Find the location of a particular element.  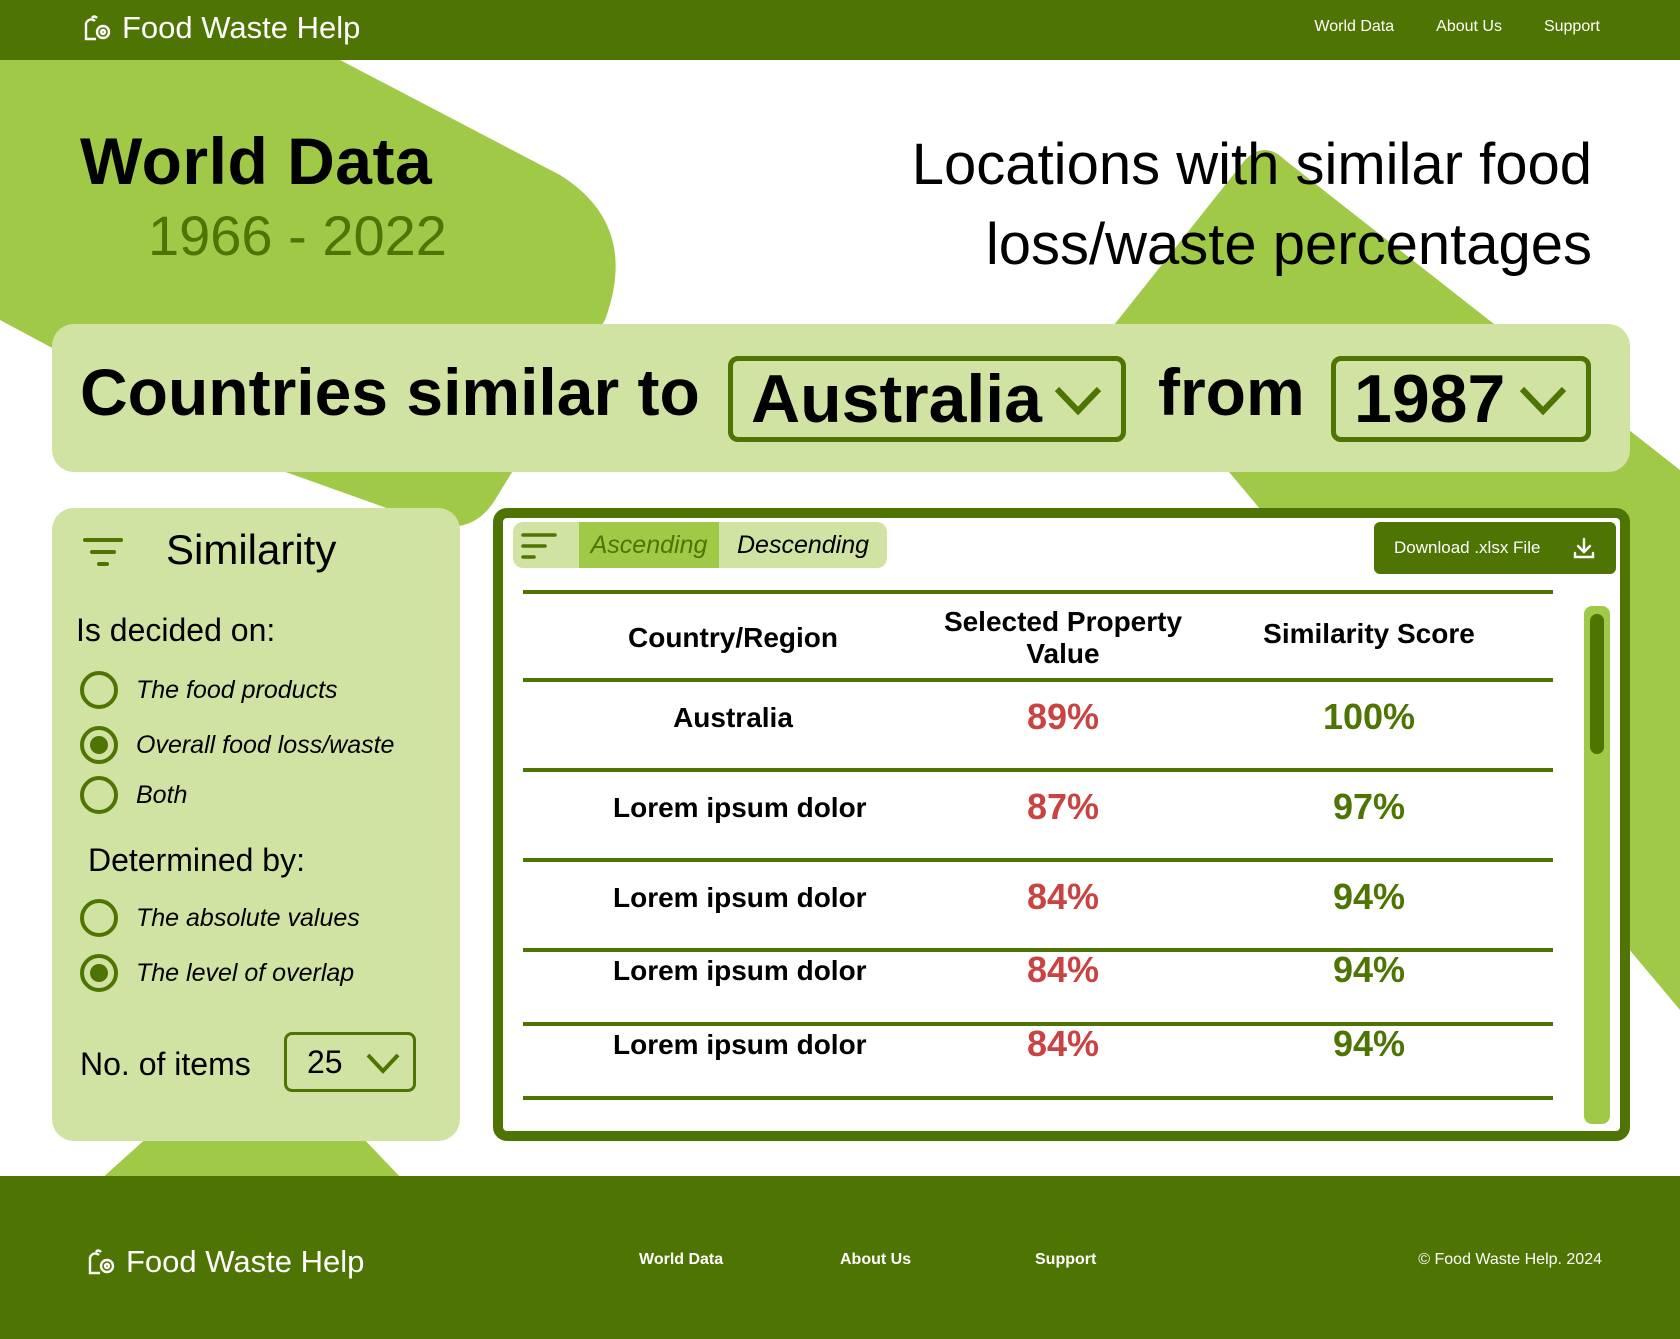

page-title: World Data is located at coordinates (256, 161).